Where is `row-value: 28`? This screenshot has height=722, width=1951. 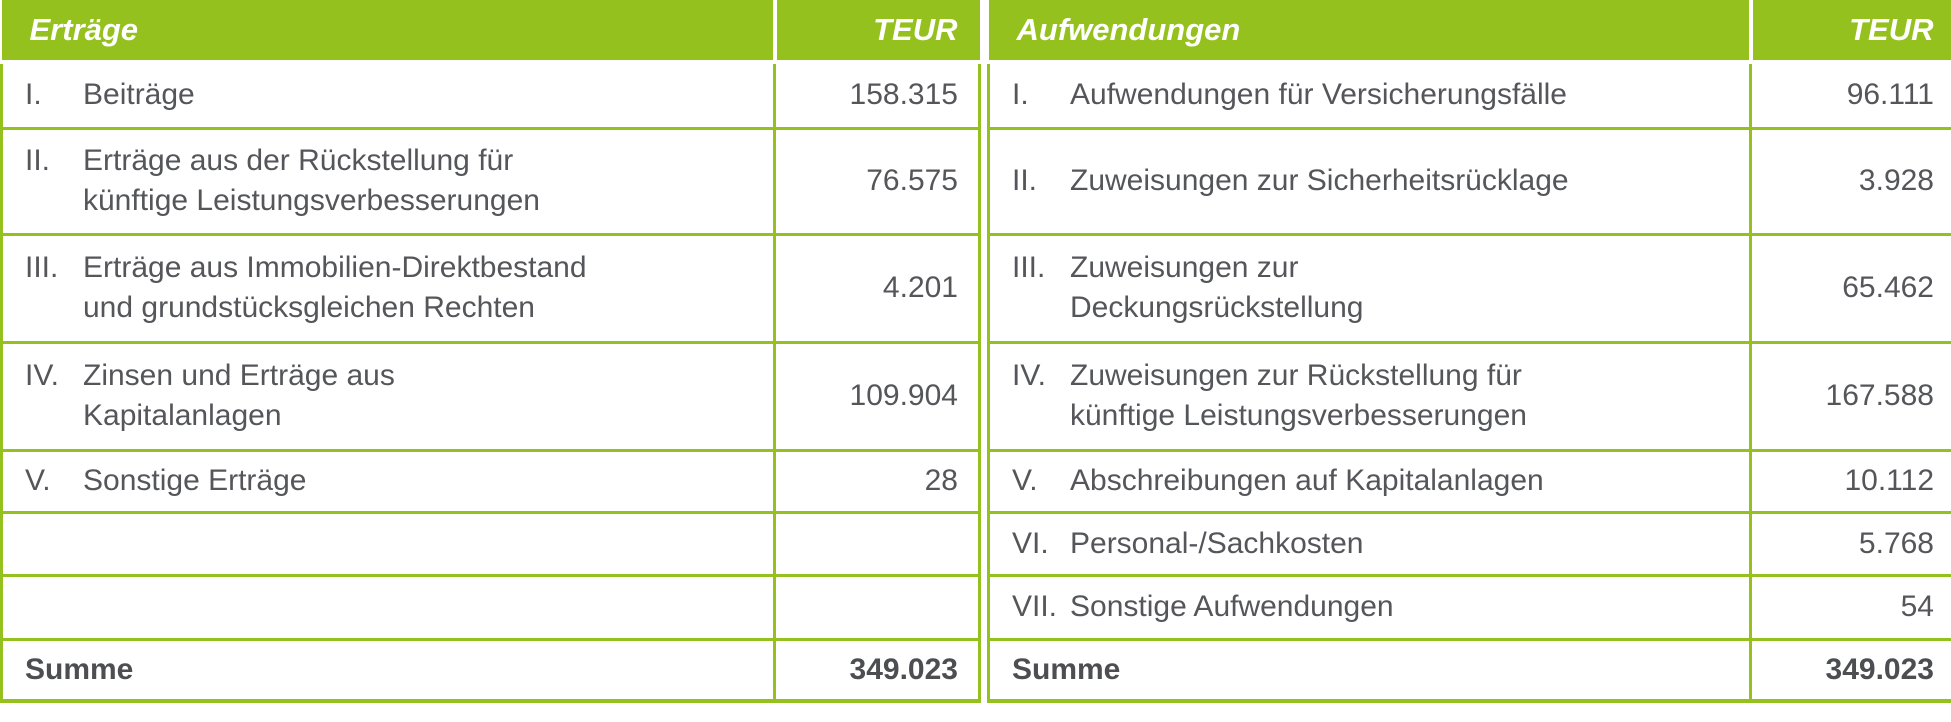
row-value: 28 is located at coordinates (877, 481).